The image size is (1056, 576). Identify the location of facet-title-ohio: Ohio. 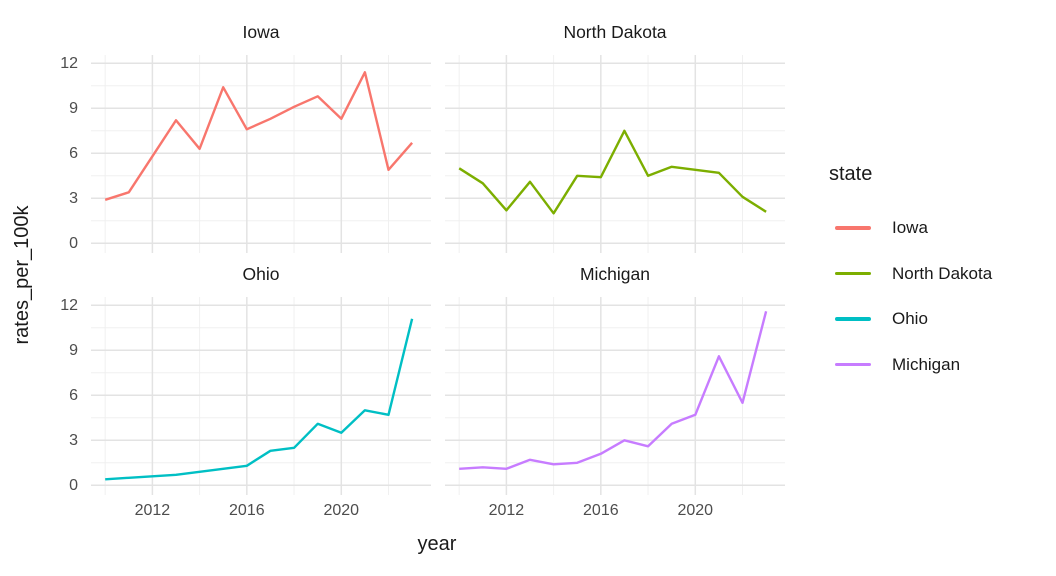
(261, 274).